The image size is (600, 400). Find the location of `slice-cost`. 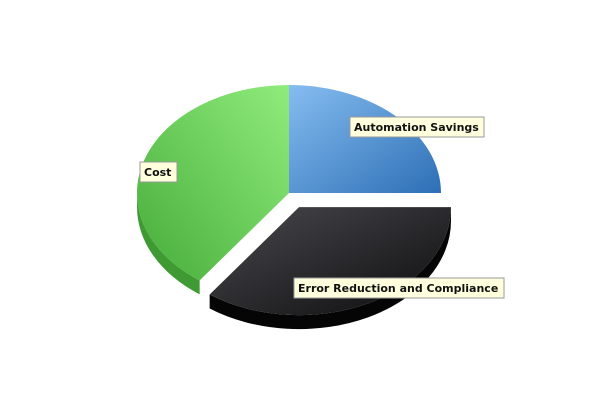

slice-cost is located at coordinates (213, 183).